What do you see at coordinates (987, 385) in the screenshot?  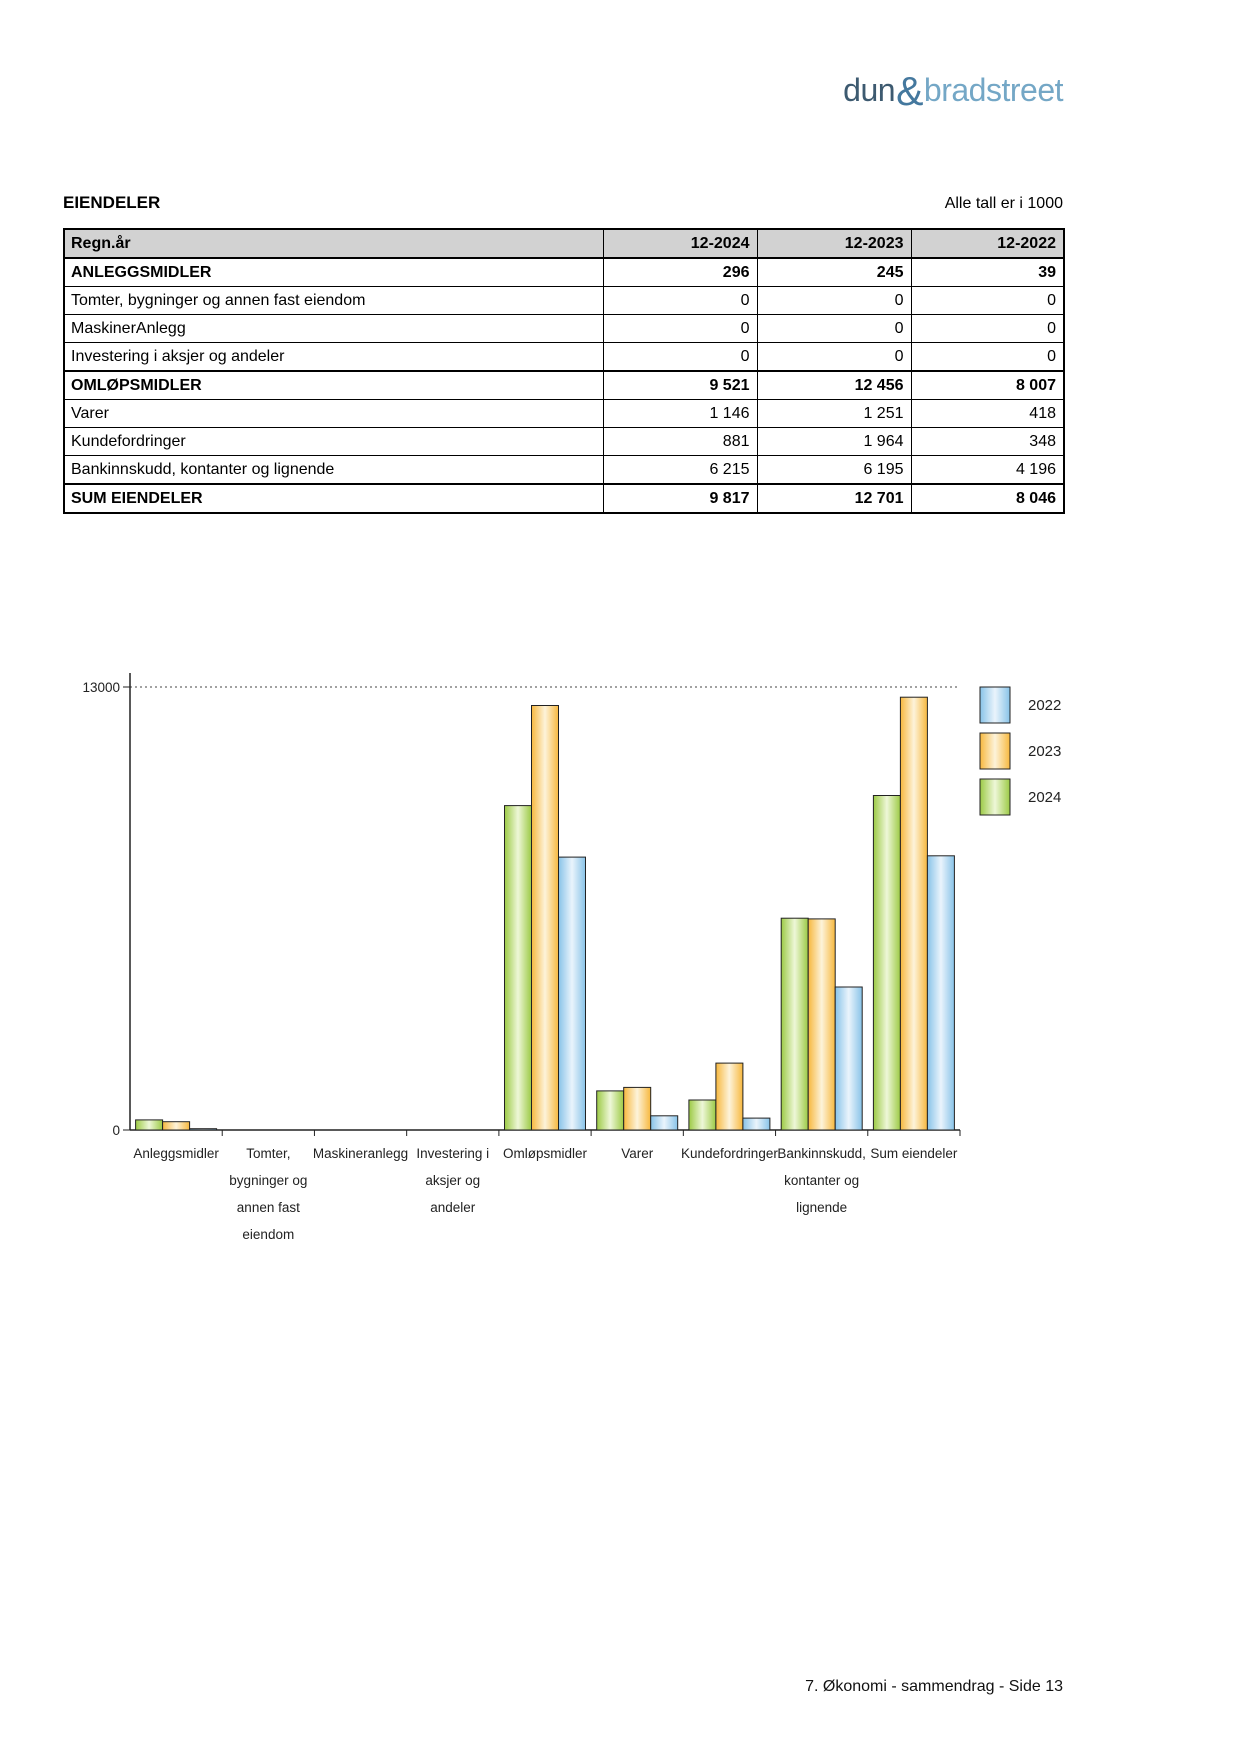 I see `row-value: 8 007` at bounding box center [987, 385].